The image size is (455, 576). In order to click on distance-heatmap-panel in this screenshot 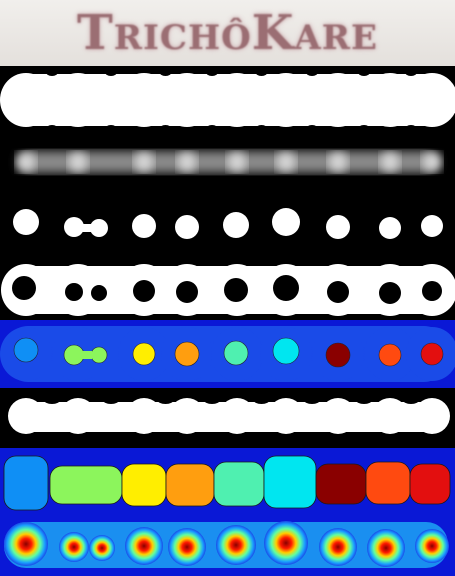, I will do `click(227, 545)`.